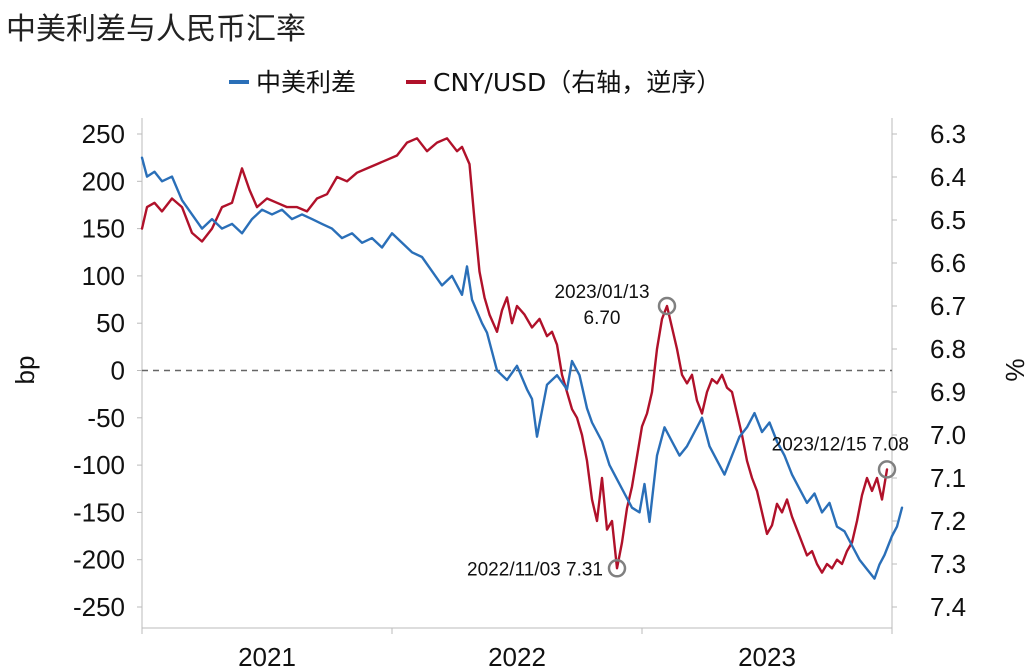 The image size is (1027, 672). I want to click on left-axis-ticks: 250 200 150 100 50 0 -50 -100 -150 -200 -250, so click(107, 370).